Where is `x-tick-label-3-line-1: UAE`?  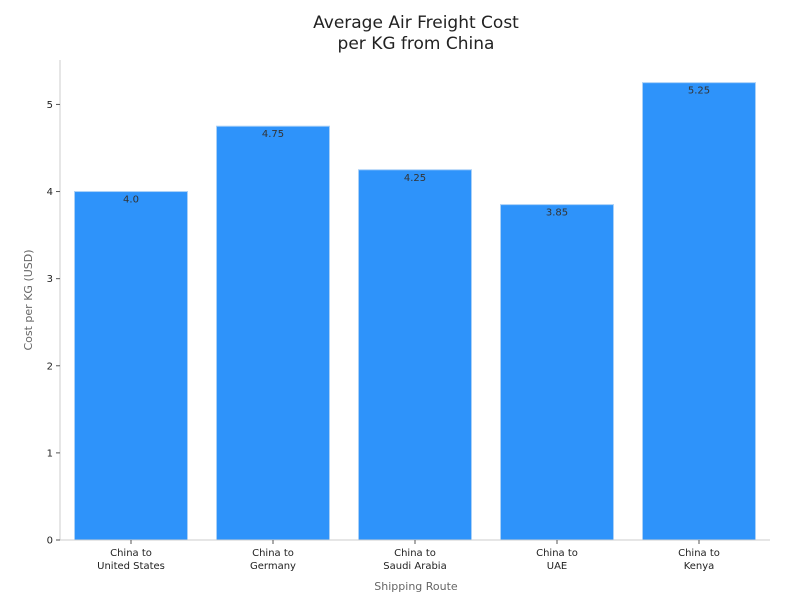
x-tick-label-3-line-1: UAE is located at coordinates (557, 566).